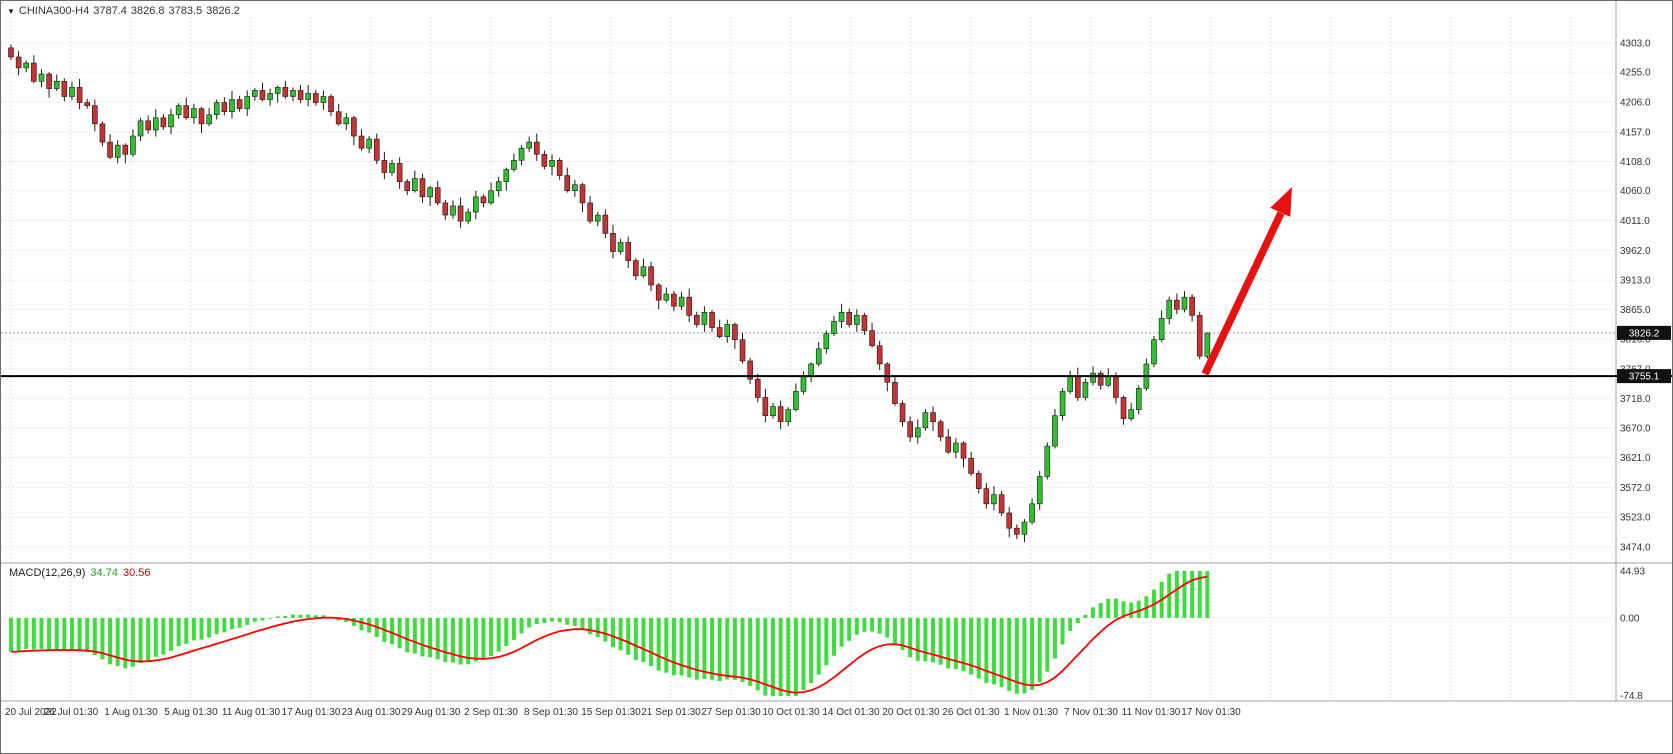 The height and width of the screenshot is (754, 1673). Describe the element at coordinates (1635, 310) in the screenshot. I see `price-tick-label: 3865.0` at that location.